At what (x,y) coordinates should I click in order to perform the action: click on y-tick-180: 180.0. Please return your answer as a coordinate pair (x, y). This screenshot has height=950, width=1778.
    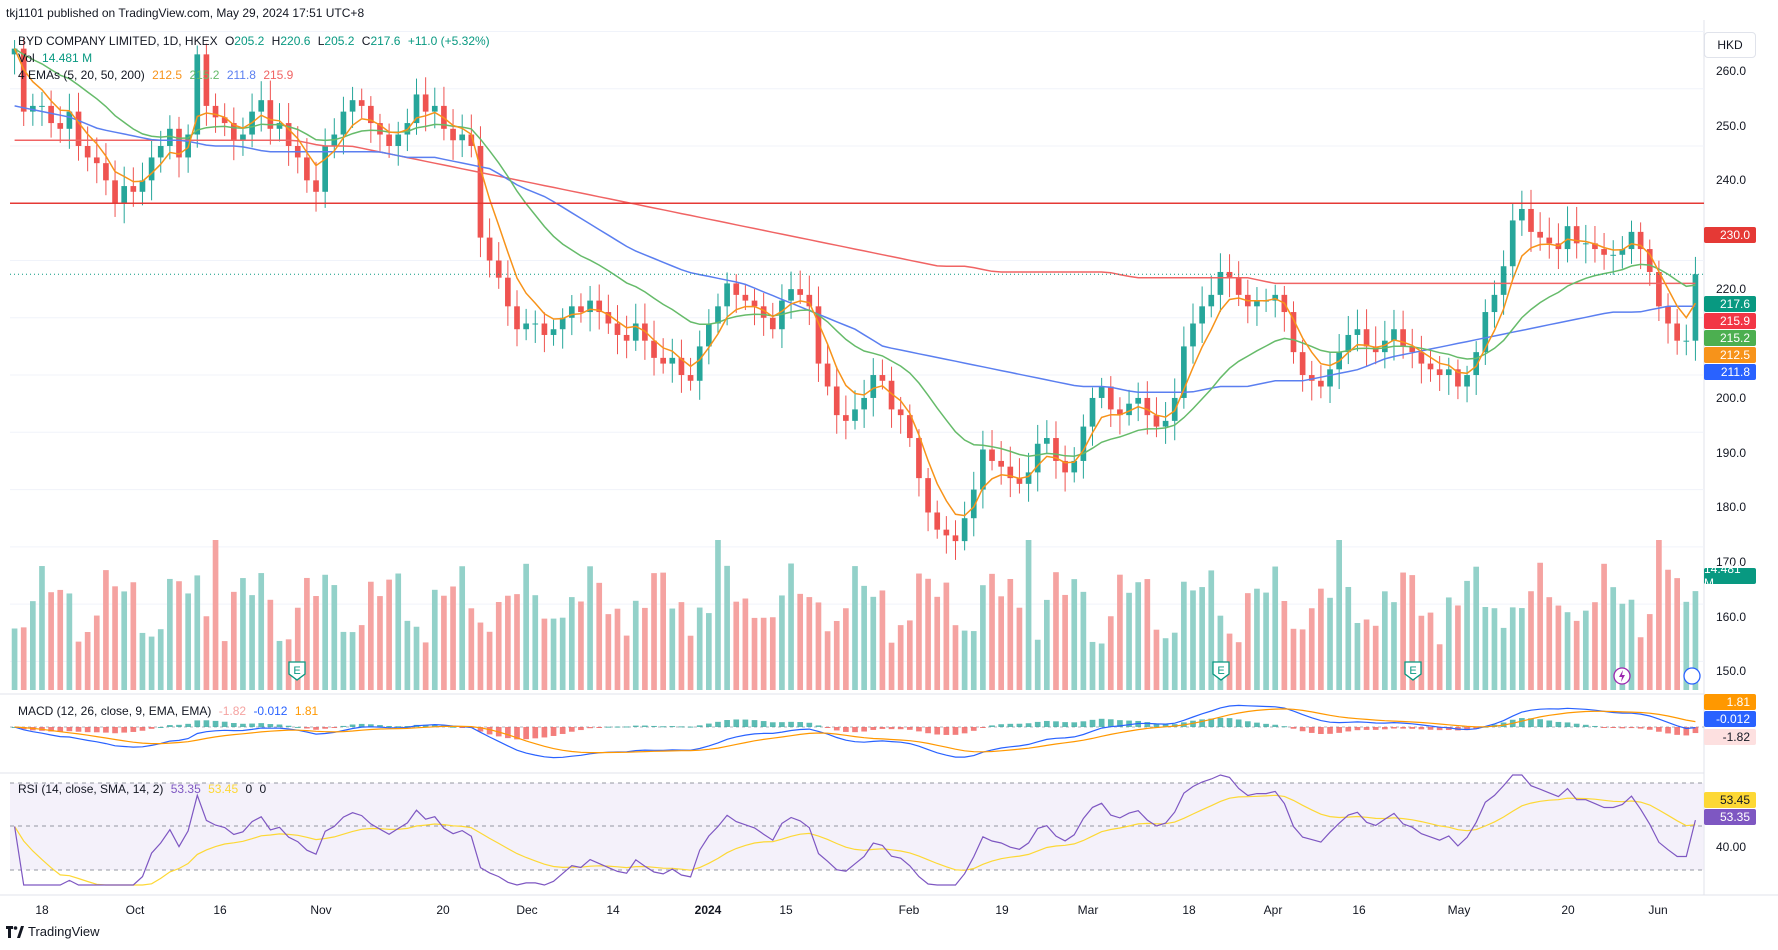
    Looking at the image, I should click on (1731, 507).